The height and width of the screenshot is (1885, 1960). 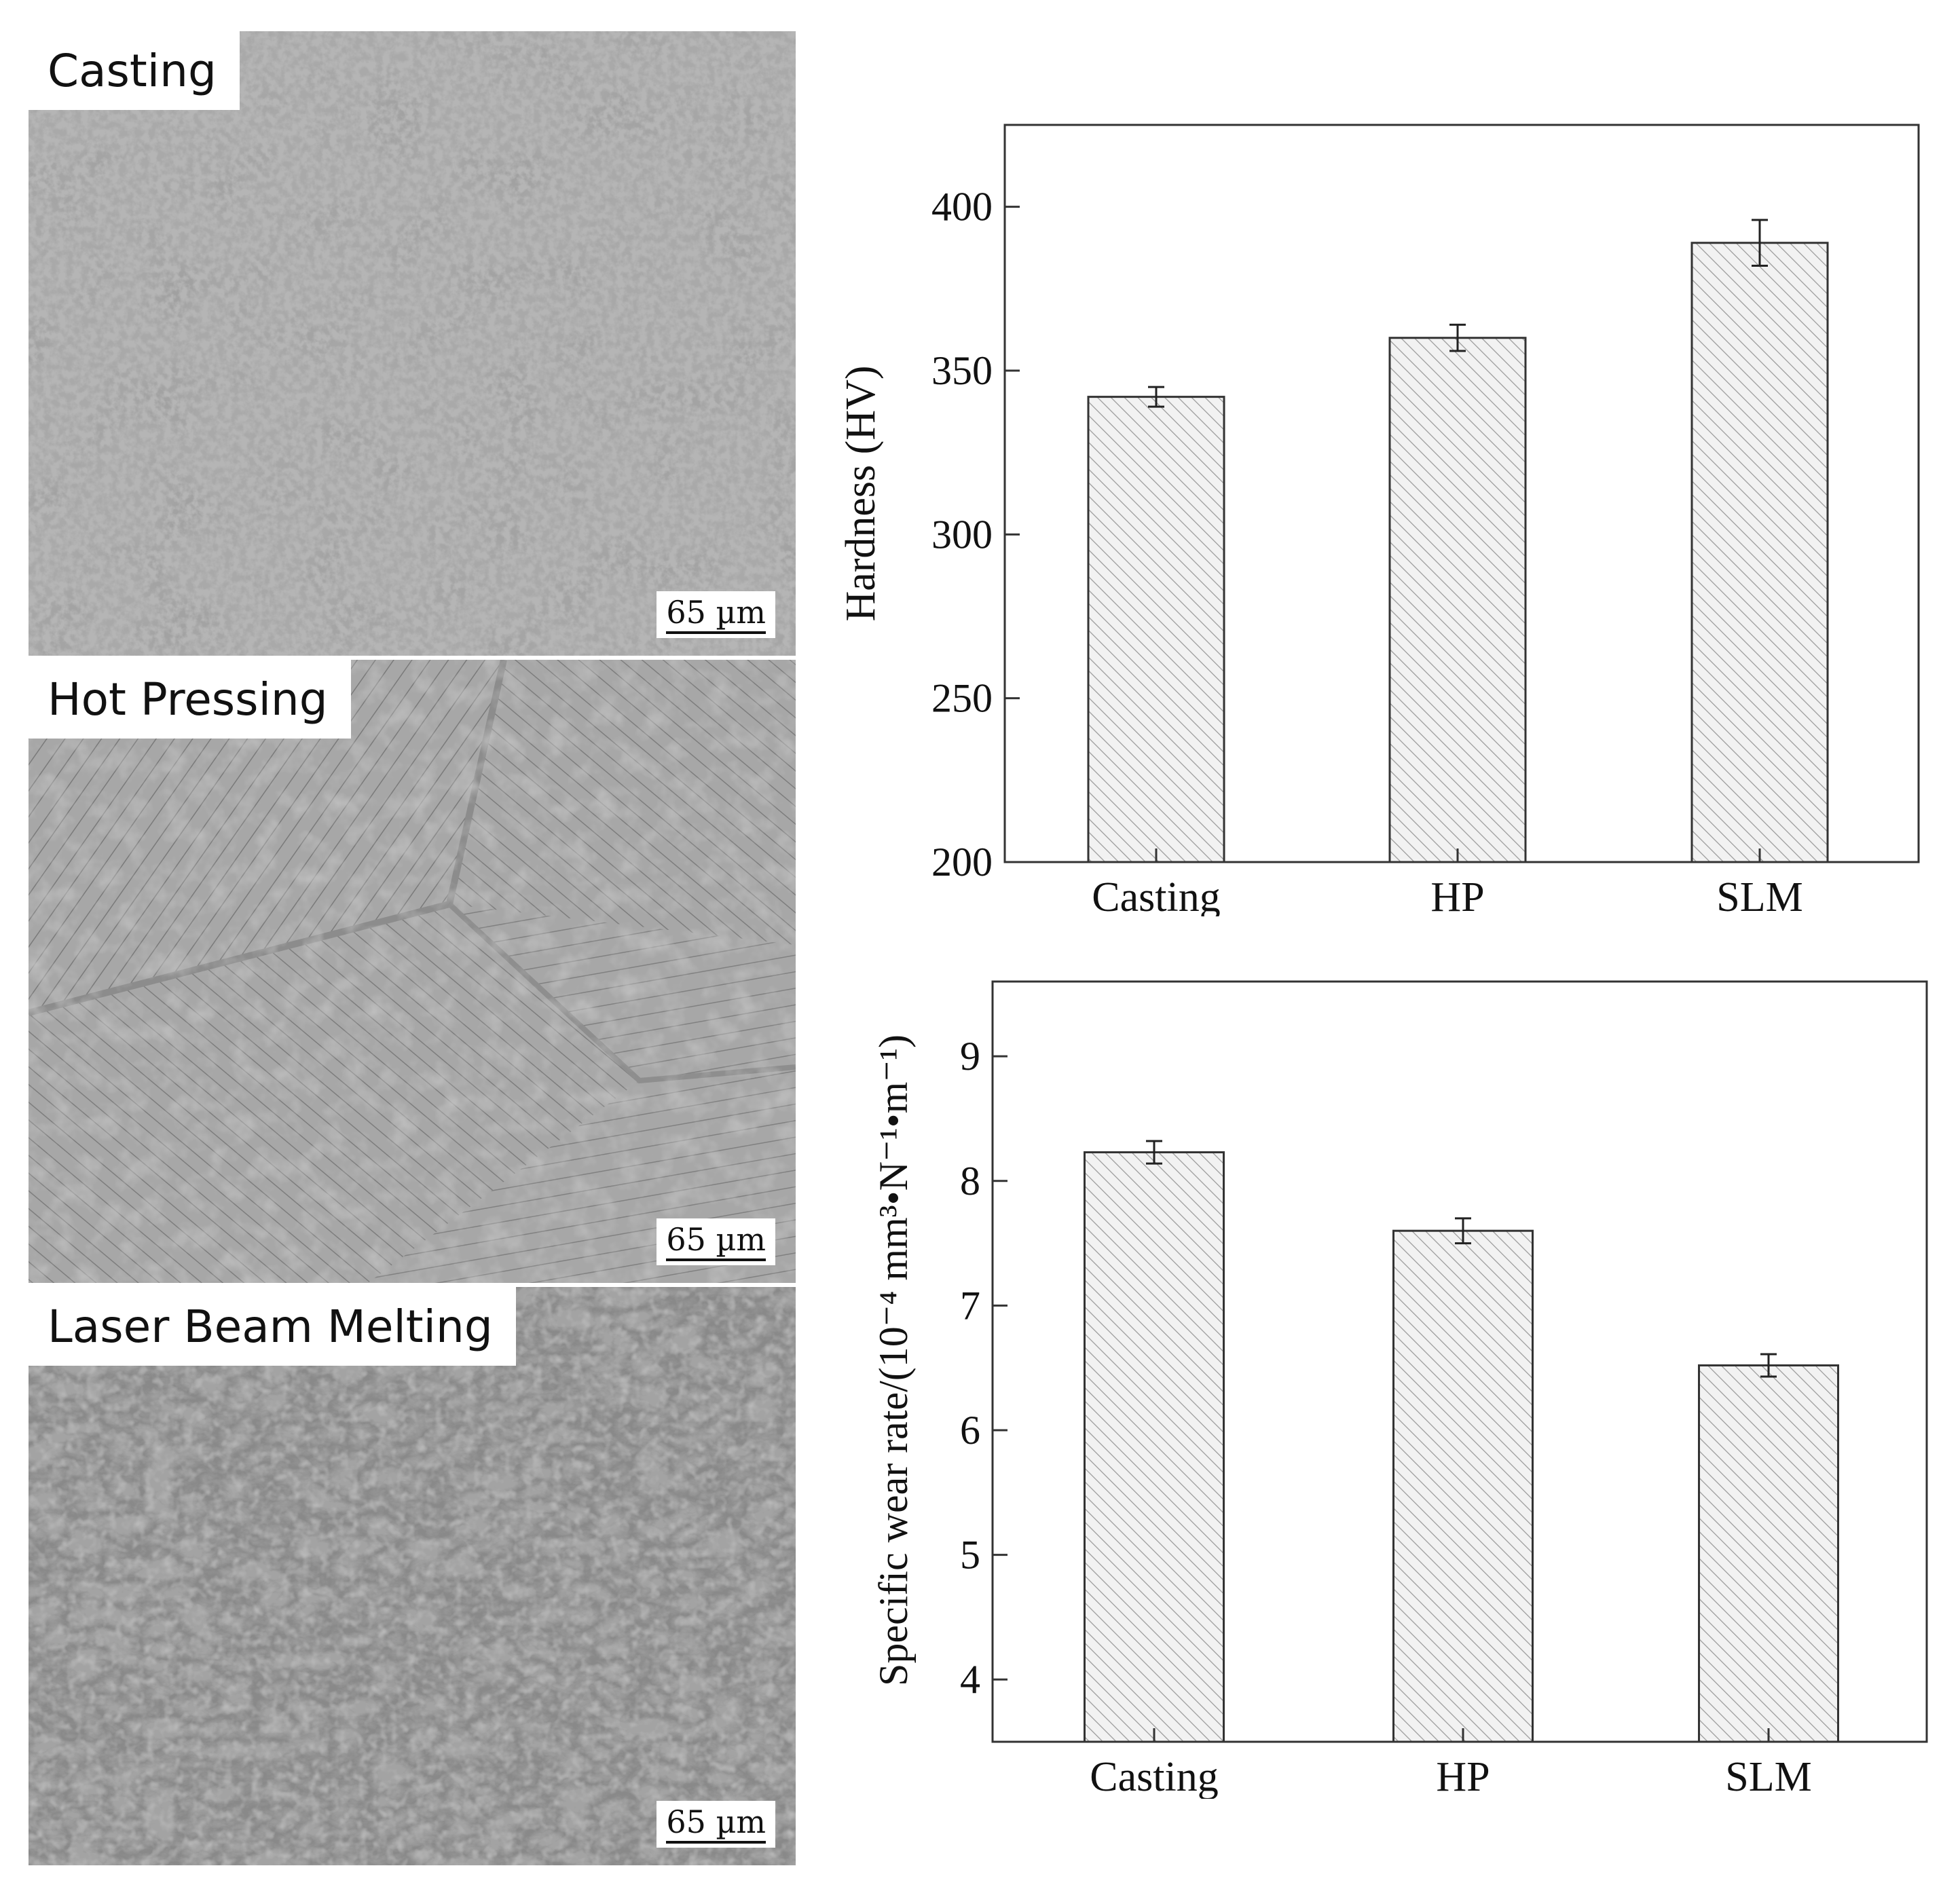 What do you see at coordinates (190, 699) in the screenshot?
I see `micrograph-label: Hot Pressing` at bounding box center [190, 699].